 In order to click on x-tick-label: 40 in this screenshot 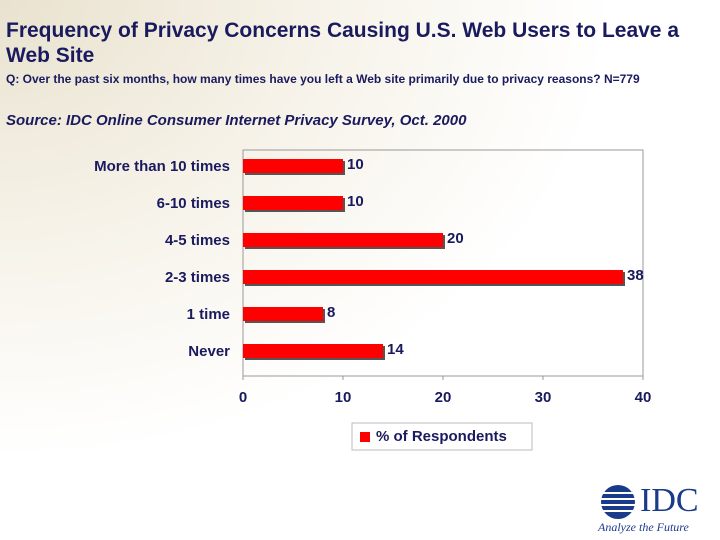, I will do `click(643, 397)`.